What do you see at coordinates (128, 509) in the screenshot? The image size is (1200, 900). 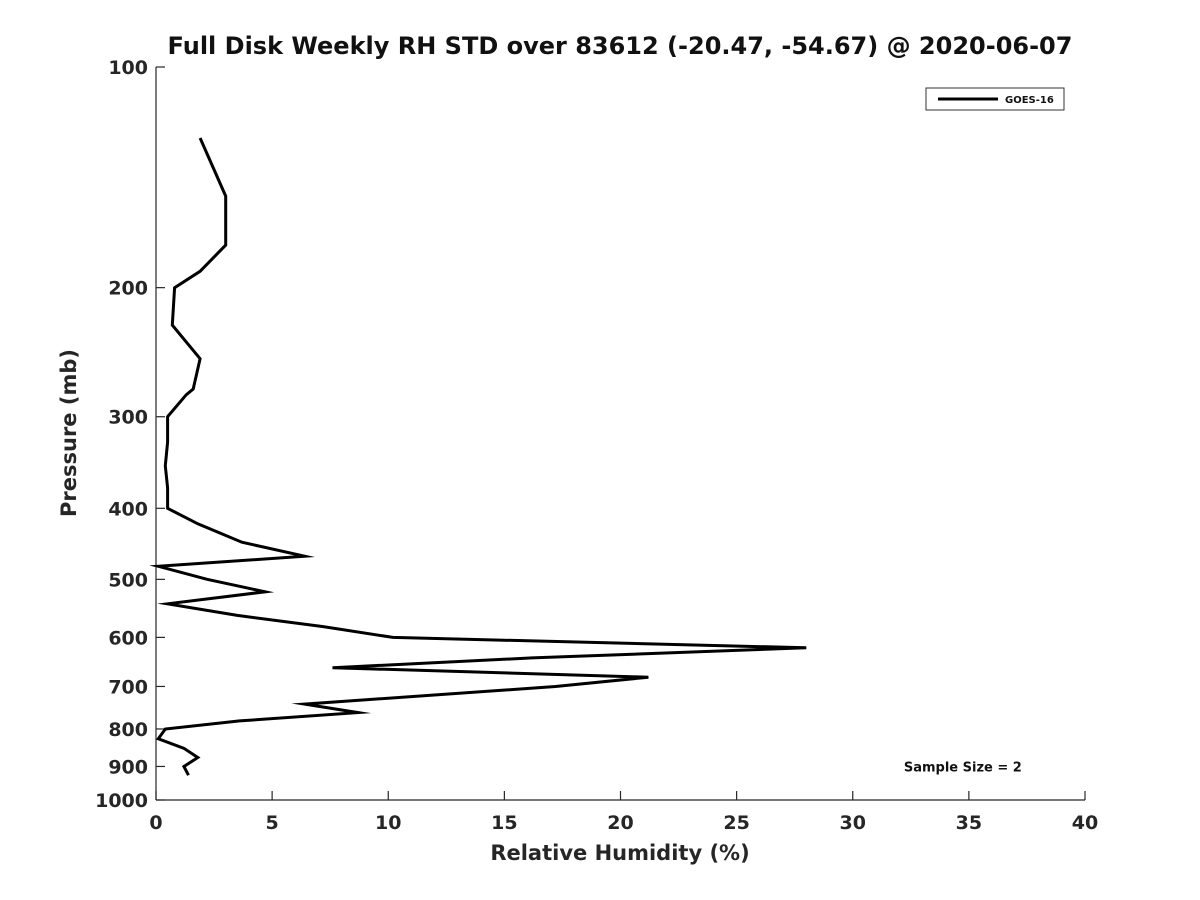 I see `y-tick-label: 400` at bounding box center [128, 509].